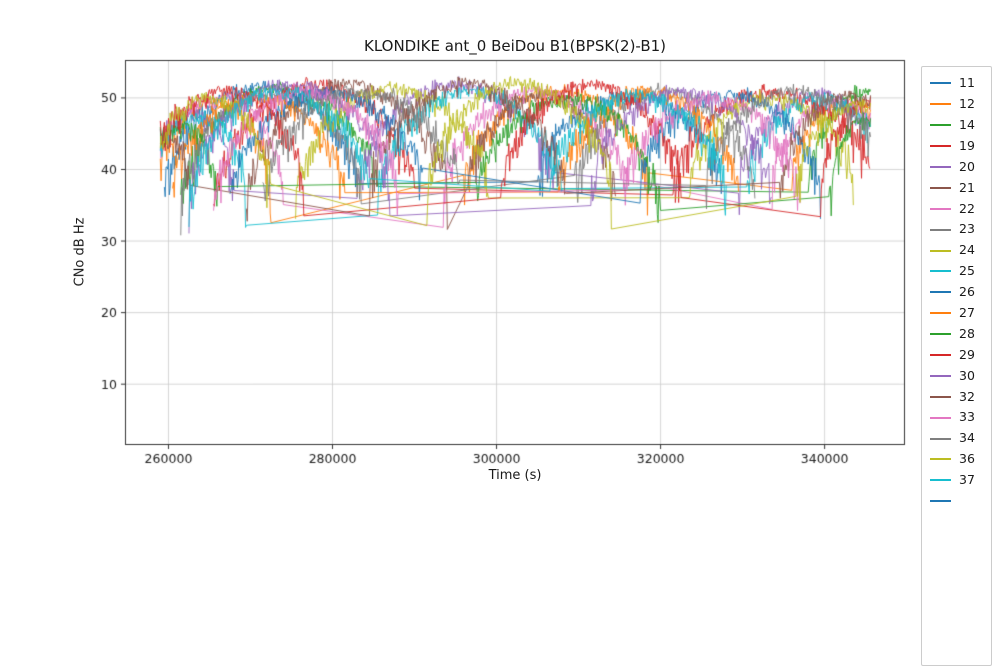 The width and height of the screenshot is (1000, 666). What do you see at coordinates (957, 480) in the screenshot?
I see `legend-item: 37` at bounding box center [957, 480].